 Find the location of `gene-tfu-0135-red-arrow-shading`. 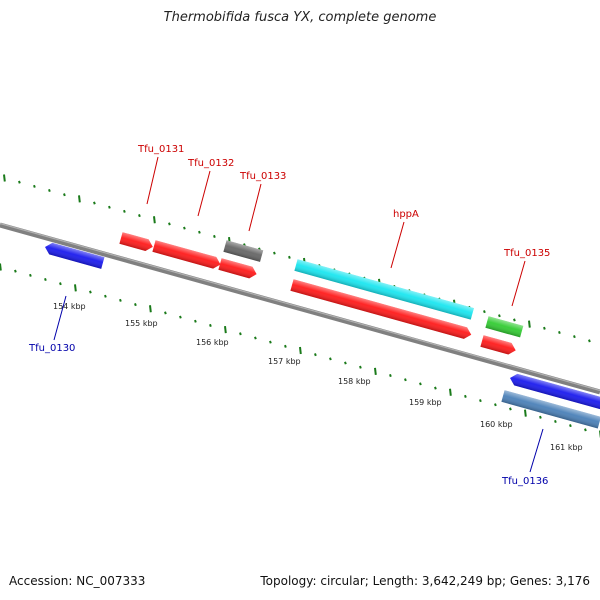

gene-tfu-0135-red-arrow-shading is located at coordinates (498, 345).